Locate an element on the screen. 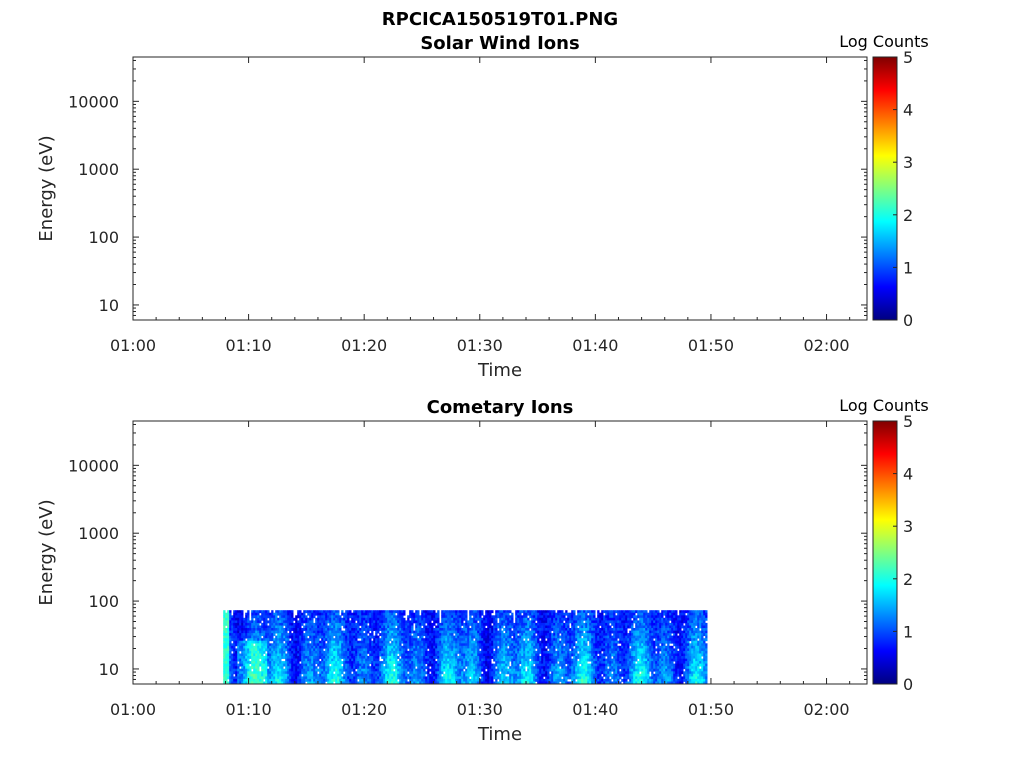 The height and width of the screenshot is (768, 1024). spectrogram-data is located at coordinates (465, 647).